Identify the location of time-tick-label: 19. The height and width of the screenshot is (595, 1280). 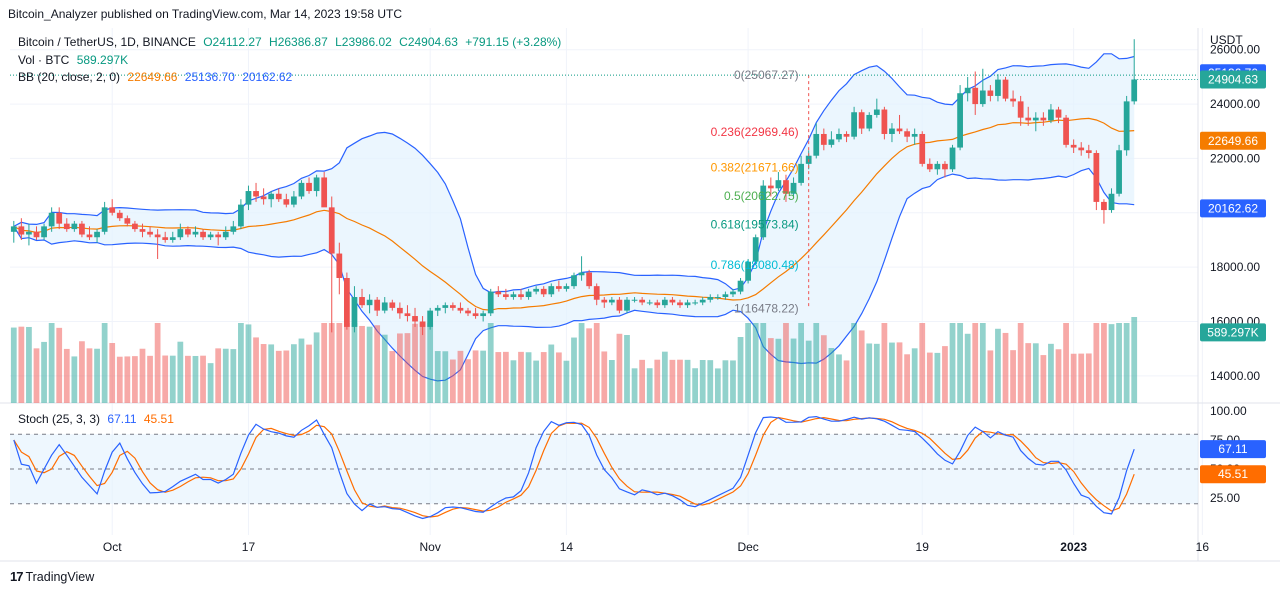
(923, 547).